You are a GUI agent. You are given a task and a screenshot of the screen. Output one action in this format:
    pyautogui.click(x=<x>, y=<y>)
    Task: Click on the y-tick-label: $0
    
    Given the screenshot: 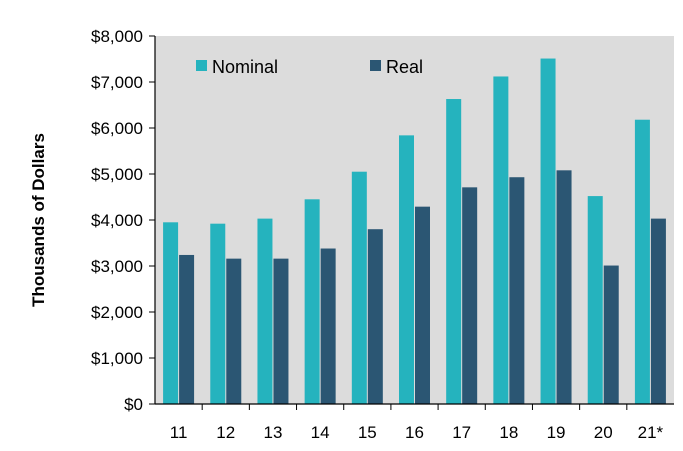 What is the action you would take?
    pyautogui.click(x=133, y=404)
    